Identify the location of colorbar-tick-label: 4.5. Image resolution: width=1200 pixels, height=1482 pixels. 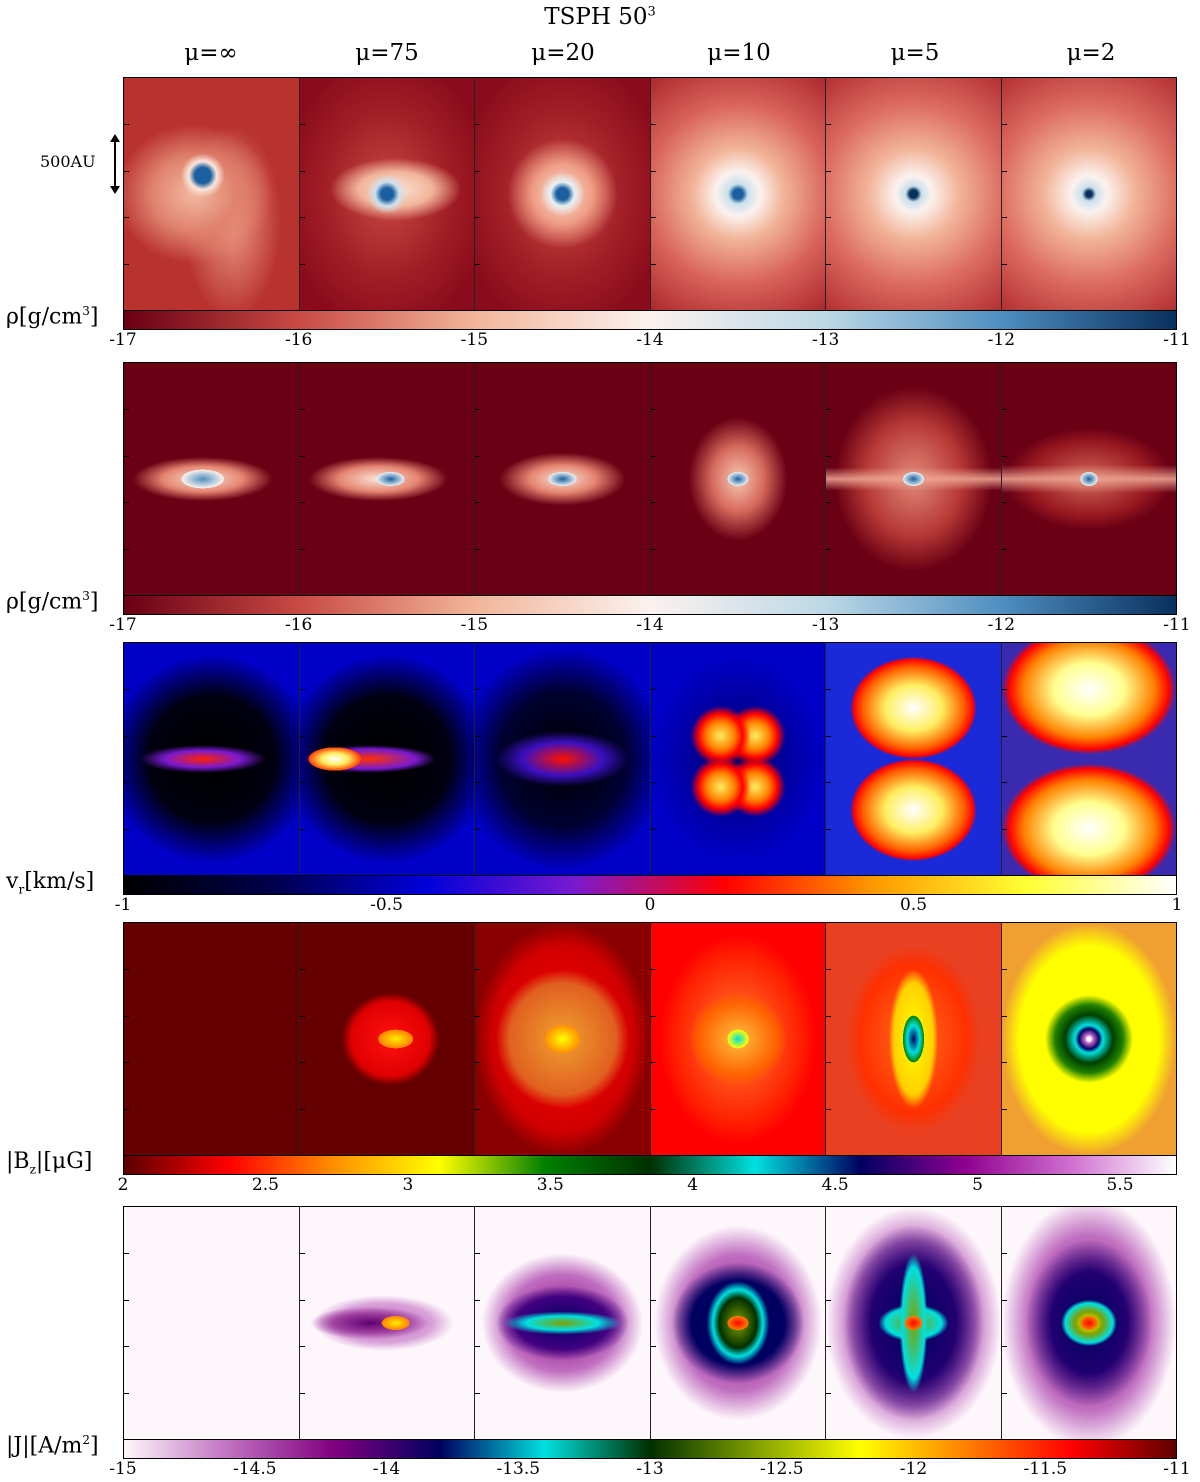
(835, 1185).